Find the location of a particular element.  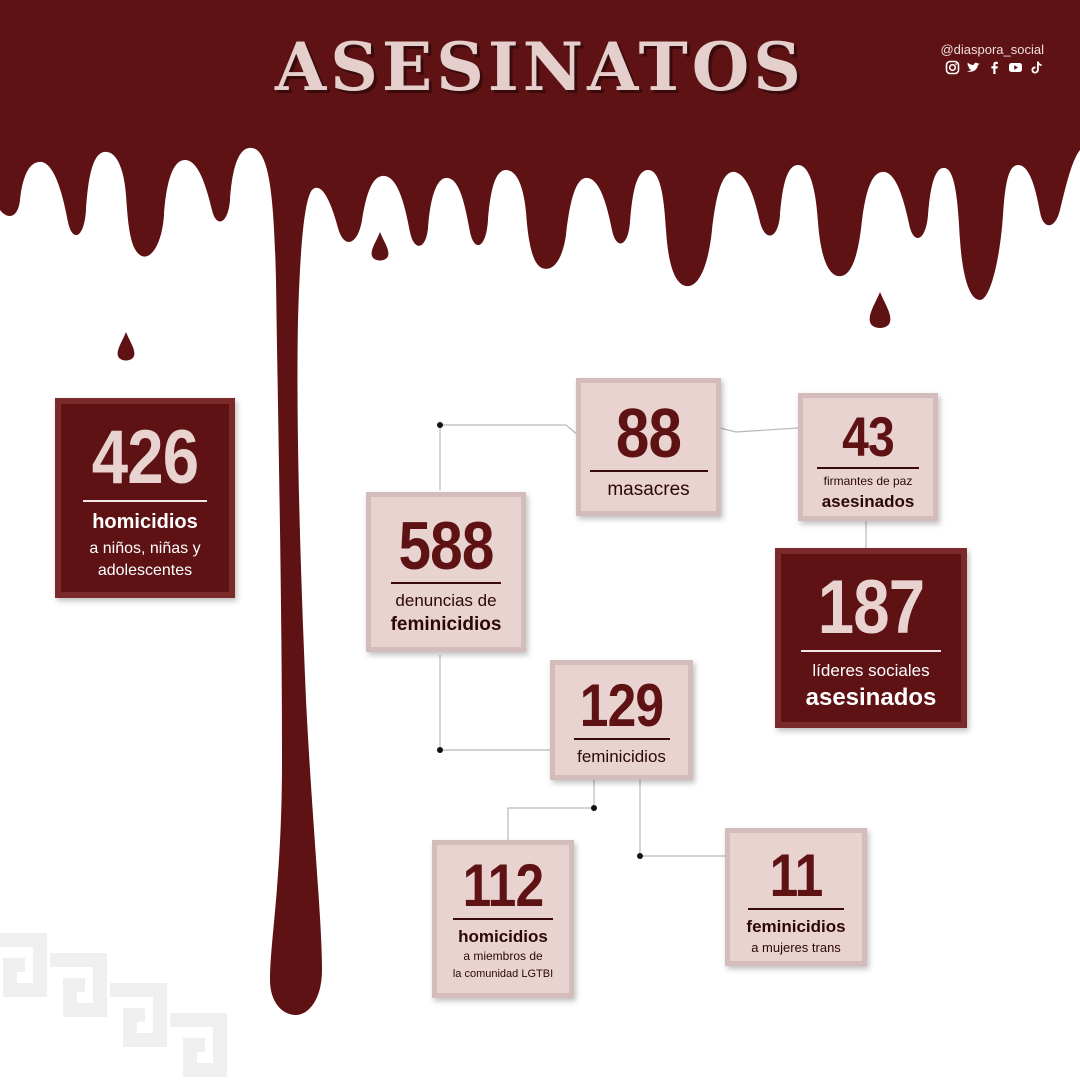

stat-value: 11 is located at coordinates (796, 875).